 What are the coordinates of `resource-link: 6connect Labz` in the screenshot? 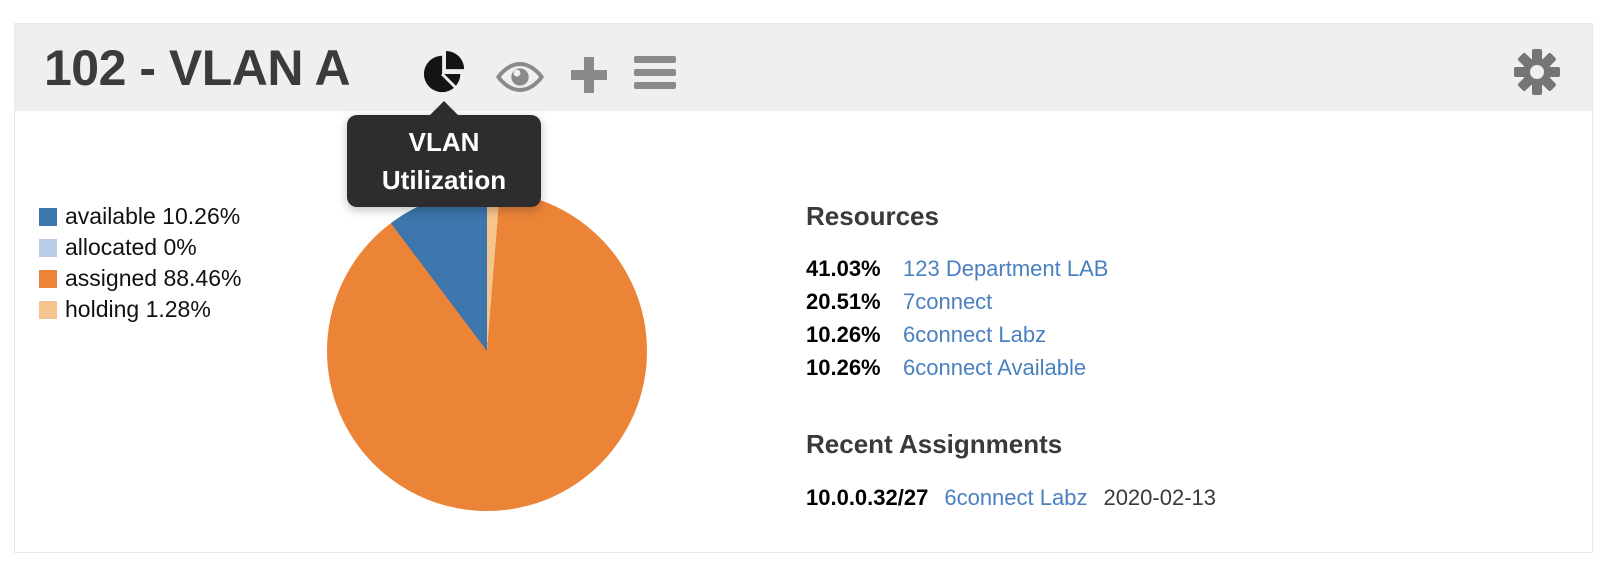 It's located at (975, 334).